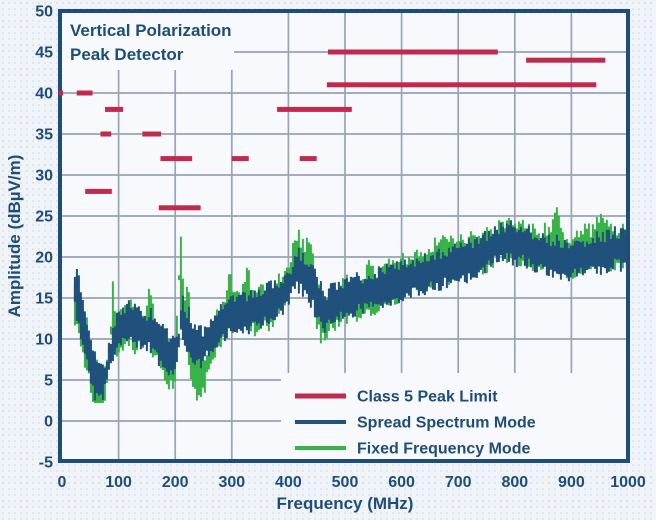  I want to click on x-tick-label-500: 500, so click(345, 482).